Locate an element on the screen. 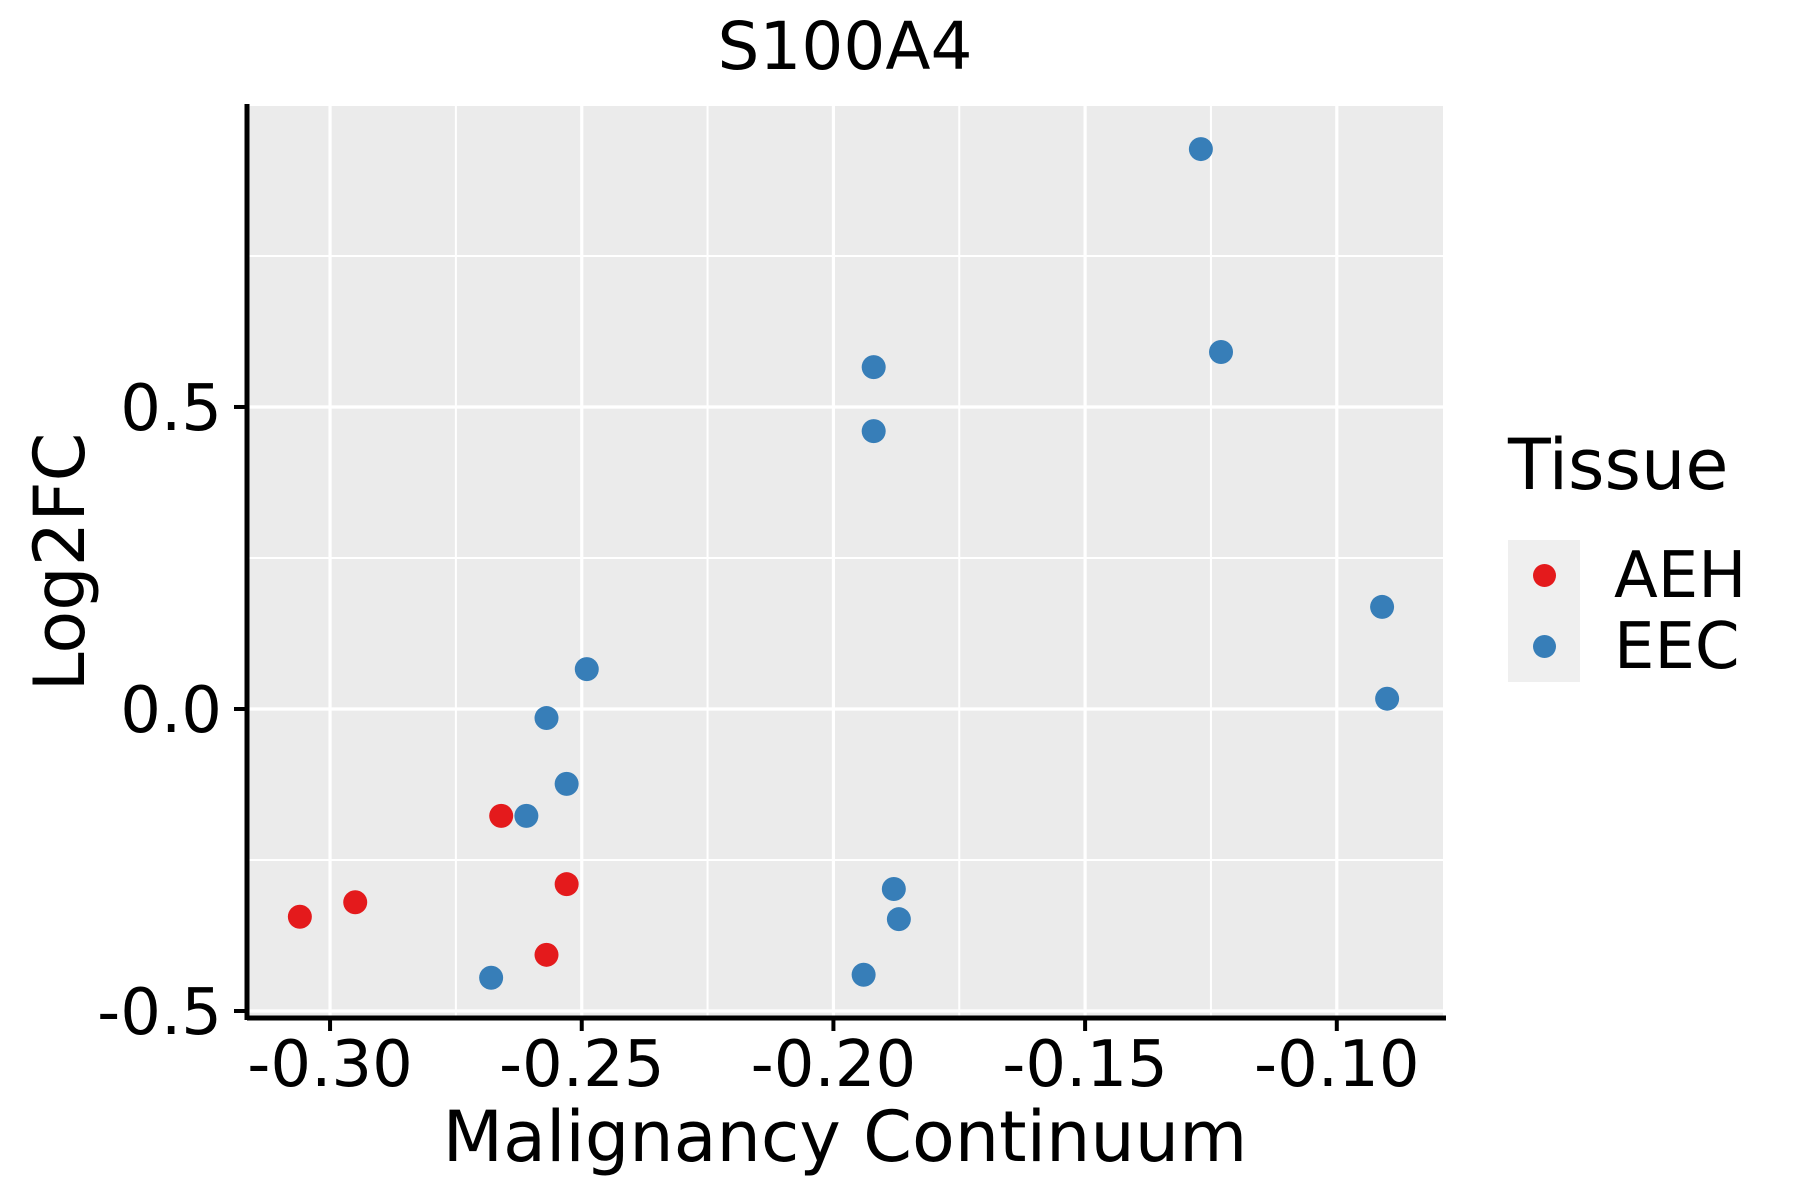  legend: Tissue AEH EEC is located at coordinates (1627, 556).